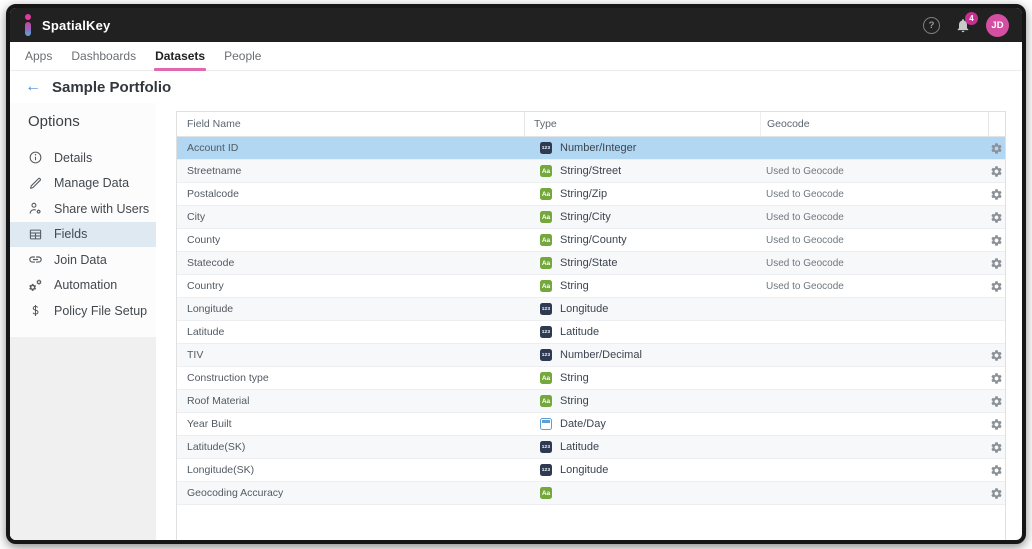 This screenshot has height=549, width=1032. What do you see at coordinates (213, 194) in the screenshot?
I see `field-name-cell: Postalcode` at bounding box center [213, 194].